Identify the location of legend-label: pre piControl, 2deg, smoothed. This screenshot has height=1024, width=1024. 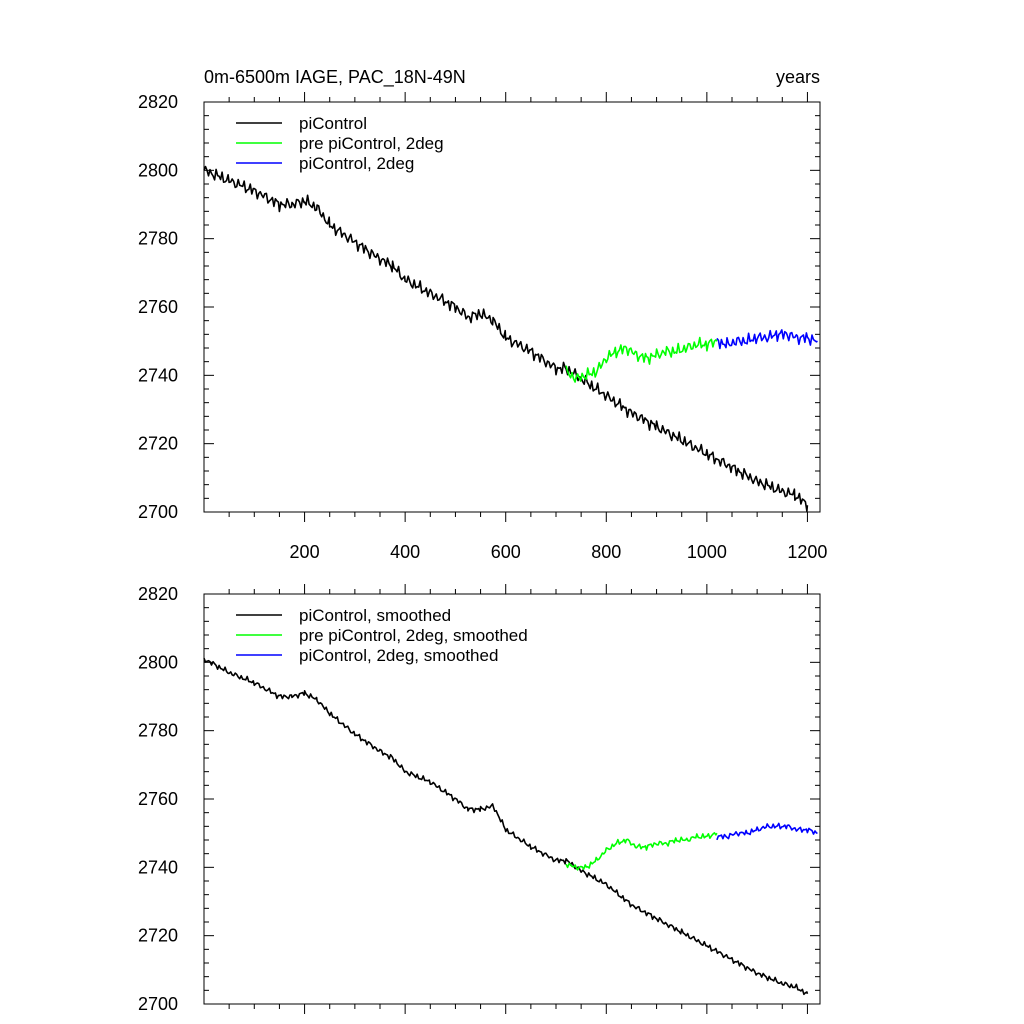
(413, 635).